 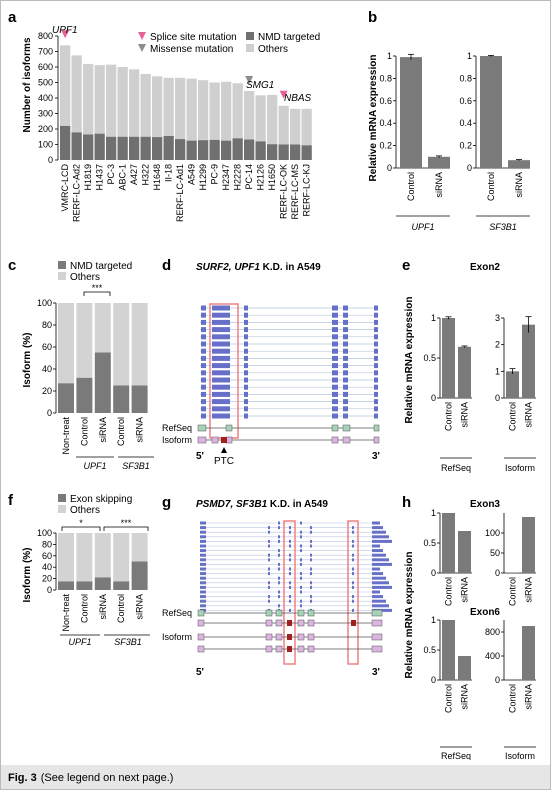 I want to click on c-ytick-label: 40, so click(x=47, y=369).